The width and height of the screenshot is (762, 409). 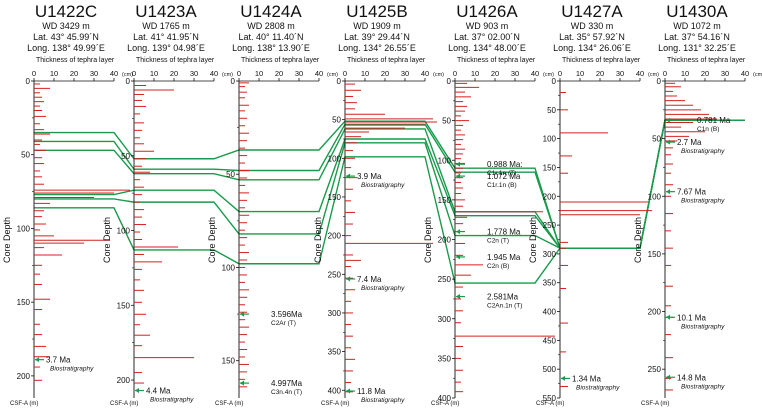 What do you see at coordinates (502, 185) in the screenshot?
I see `ann-sub-4-1: C1r.1n (B)` at bounding box center [502, 185].